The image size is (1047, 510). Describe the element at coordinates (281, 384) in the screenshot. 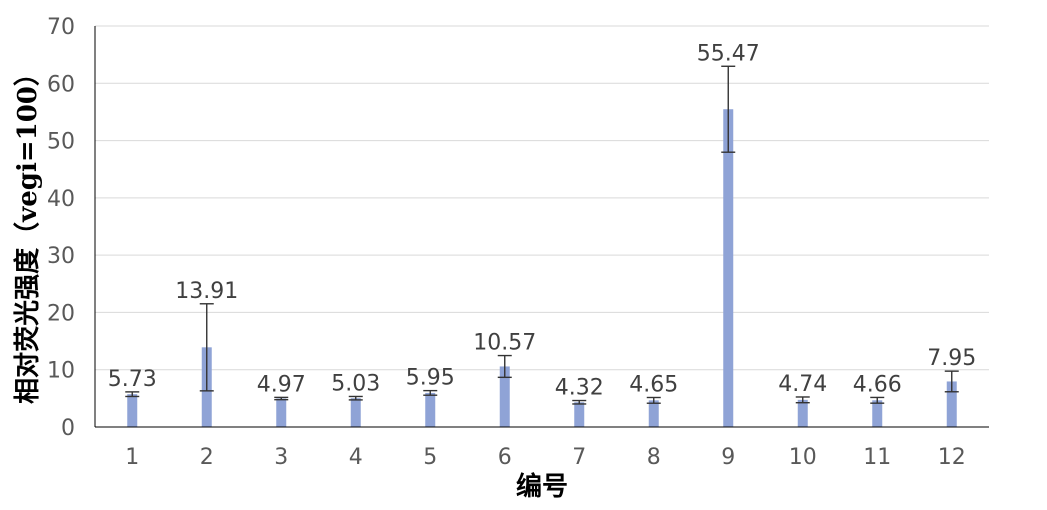

I see `data-label-3: 4.97` at that location.